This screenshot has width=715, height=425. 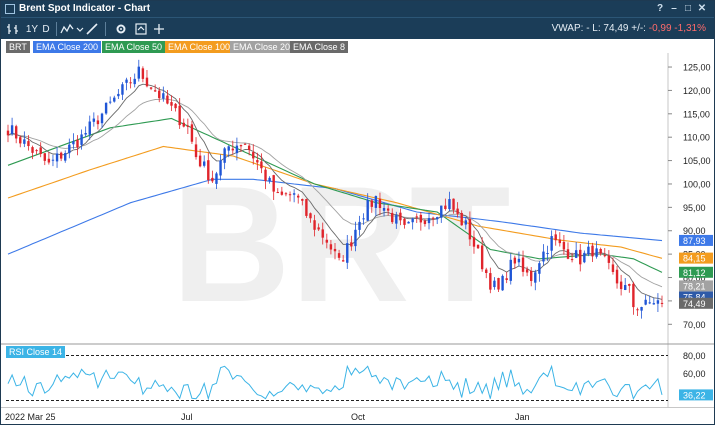 What do you see at coordinates (18, 47) in the screenshot?
I see `ticker-tag: BRT` at bounding box center [18, 47].